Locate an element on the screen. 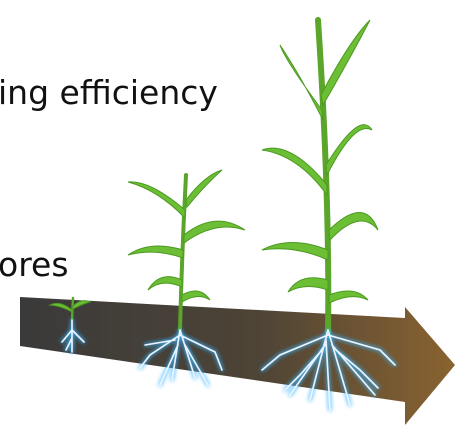 Image resolution: width=457 pixels, height=447 pixels. small-plant is located at coordinates (70, 324).